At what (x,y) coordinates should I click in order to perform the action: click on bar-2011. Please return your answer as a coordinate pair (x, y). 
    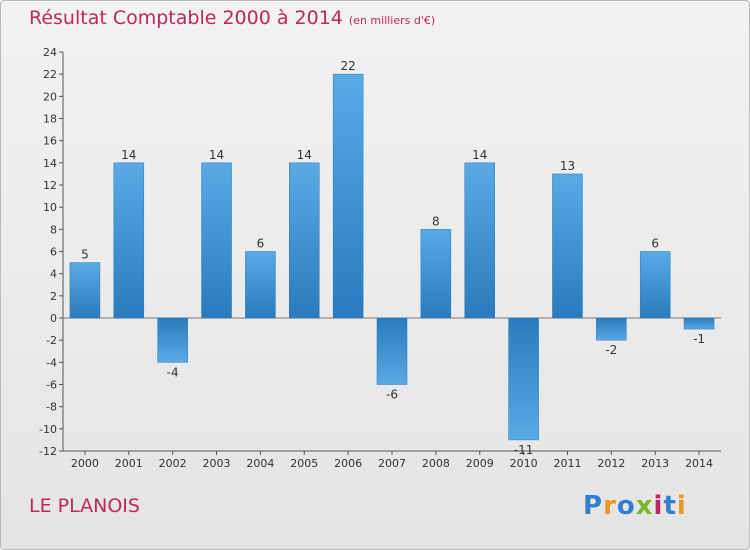
    Looking at the image, I should click on (567, 246).